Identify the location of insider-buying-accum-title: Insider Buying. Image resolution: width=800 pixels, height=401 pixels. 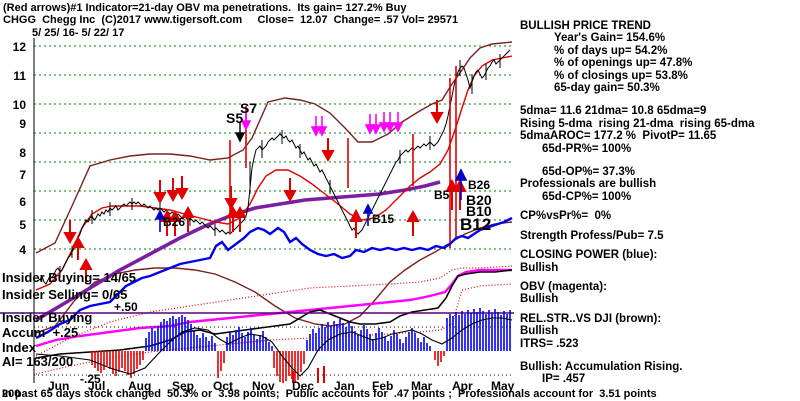
(47, 317).